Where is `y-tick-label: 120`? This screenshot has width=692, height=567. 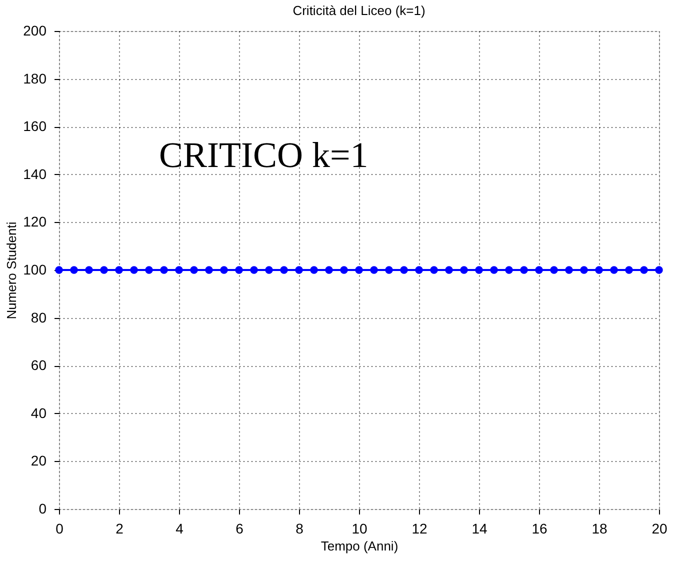
y-tick-label: 120 is located at coordinates (35, 222).